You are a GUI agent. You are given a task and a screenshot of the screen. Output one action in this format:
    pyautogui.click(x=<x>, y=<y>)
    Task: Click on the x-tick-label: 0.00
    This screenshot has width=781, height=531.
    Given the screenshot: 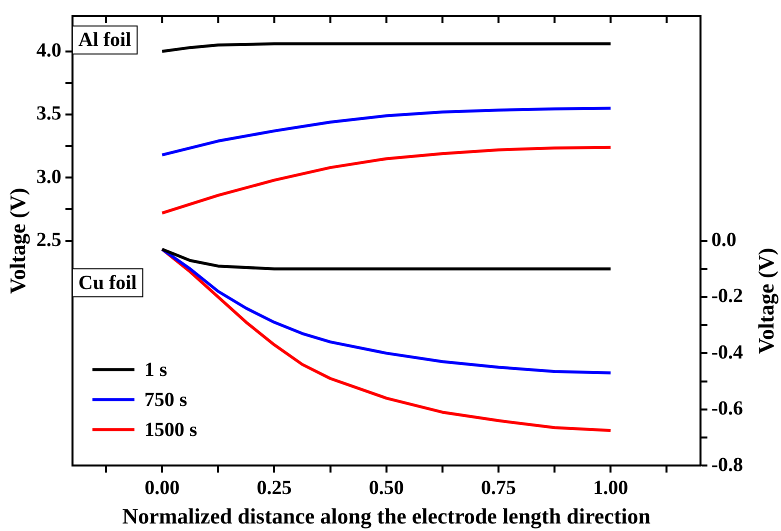 What is the action you would take?
    pyautogui.click(x=162, y=487)
    